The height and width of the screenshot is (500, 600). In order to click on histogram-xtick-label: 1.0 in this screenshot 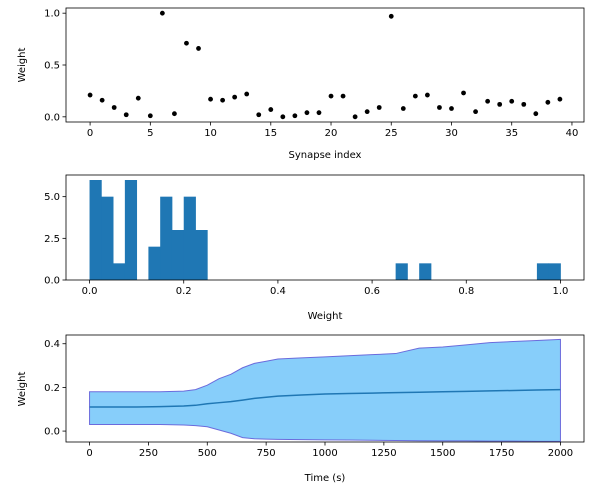, I will do `click(561, 291)`.